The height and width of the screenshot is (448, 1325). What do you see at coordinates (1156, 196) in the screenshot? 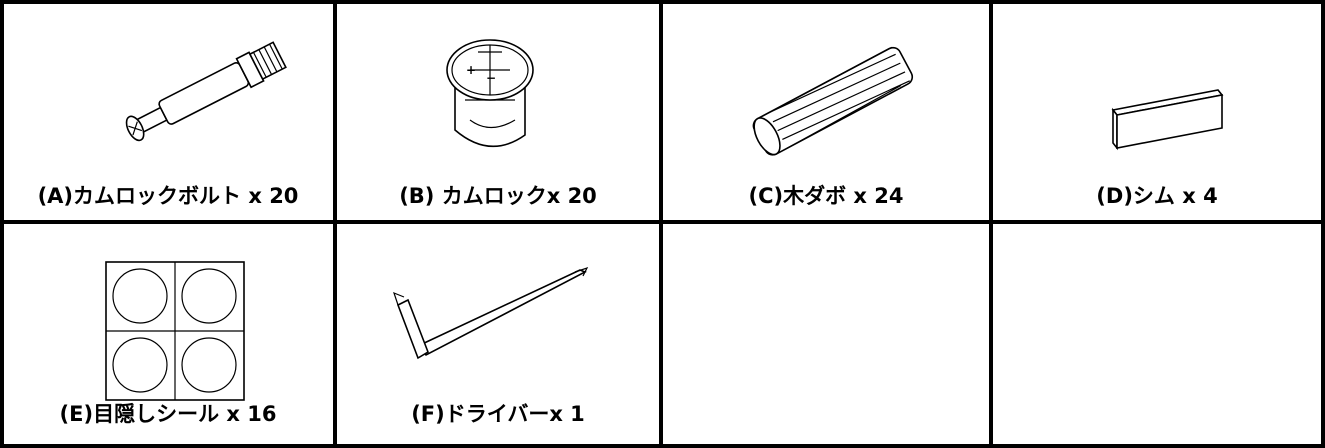
I see `part-label: (D)シム x 4` at bounding box center [1156, 196].